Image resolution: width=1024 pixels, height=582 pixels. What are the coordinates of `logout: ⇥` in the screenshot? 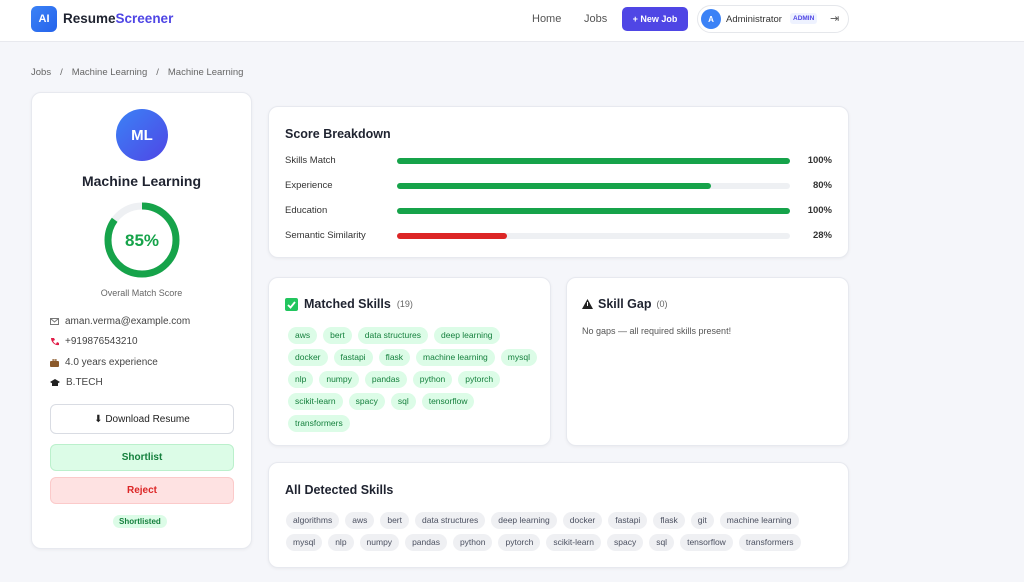 It's located at (835, 19).